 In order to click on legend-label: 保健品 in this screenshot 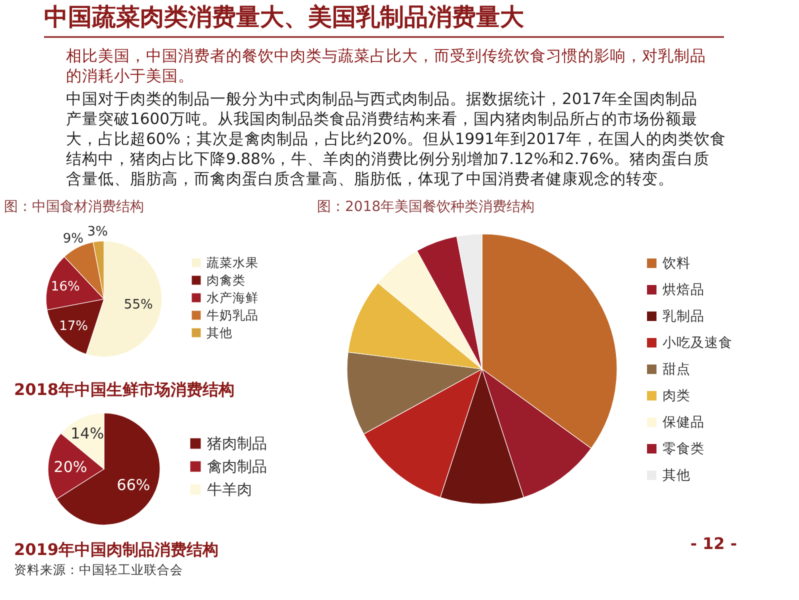, I will do `click(683, 422)`.